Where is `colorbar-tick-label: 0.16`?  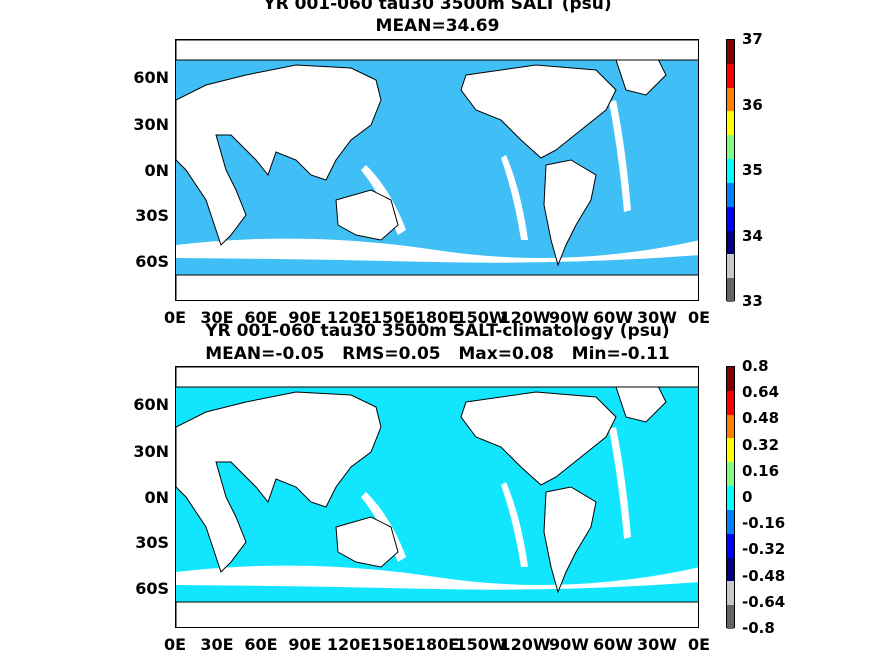 colorbar-tick-label: 0.16 is located at coordinates (761, 470).